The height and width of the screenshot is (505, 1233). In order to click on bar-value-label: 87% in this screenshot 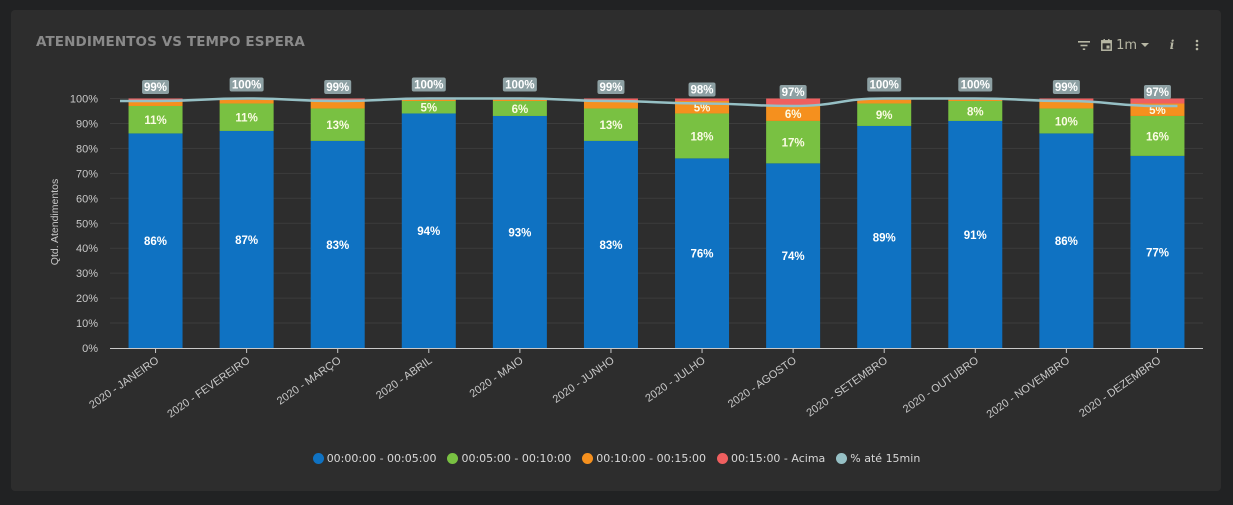, I will do `click(246, 241)`.